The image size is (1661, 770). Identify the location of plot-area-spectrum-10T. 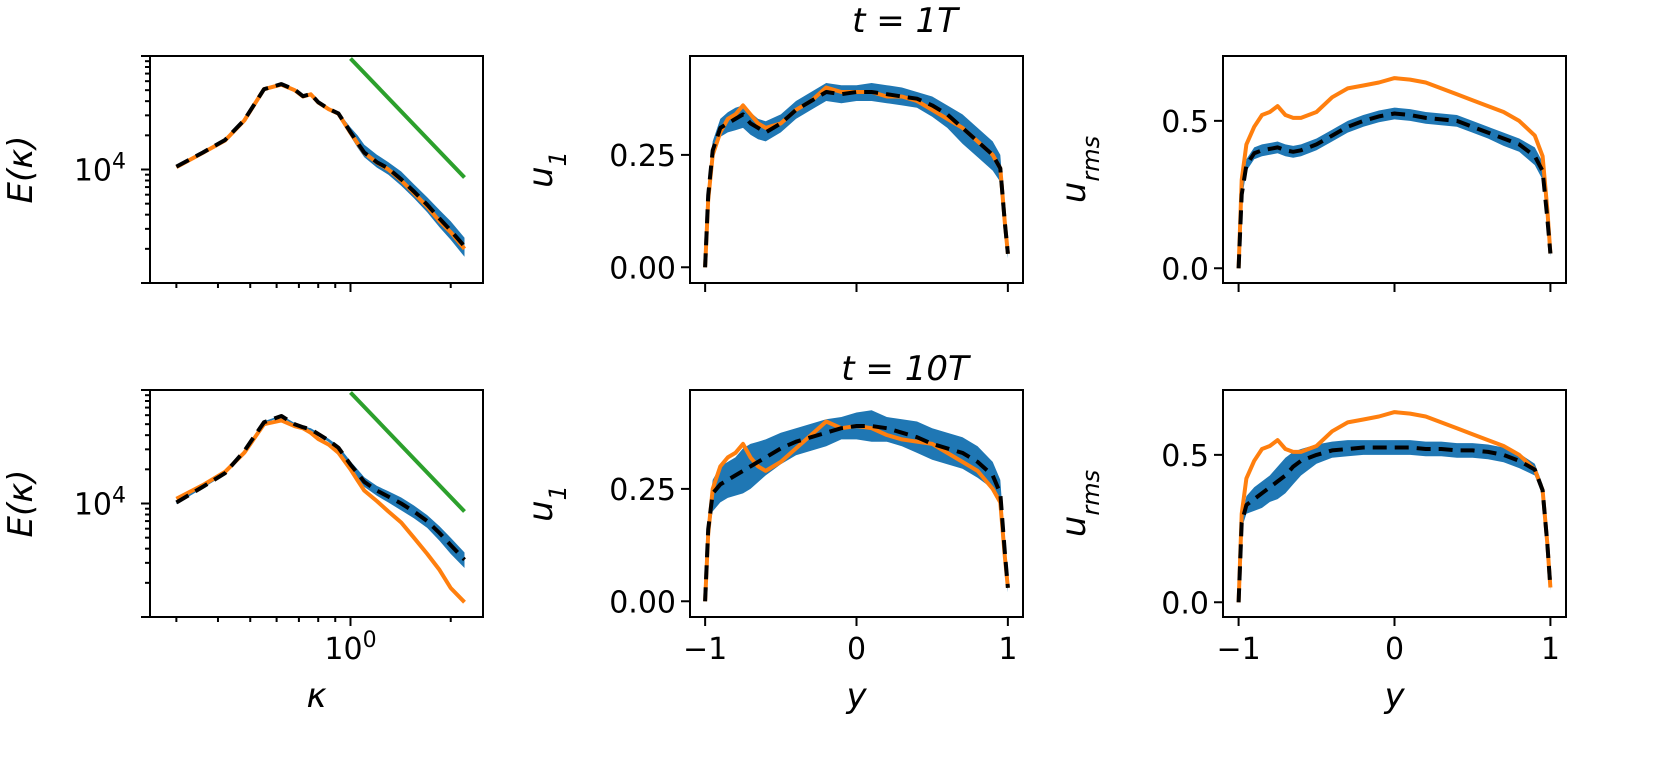
(320, 497).